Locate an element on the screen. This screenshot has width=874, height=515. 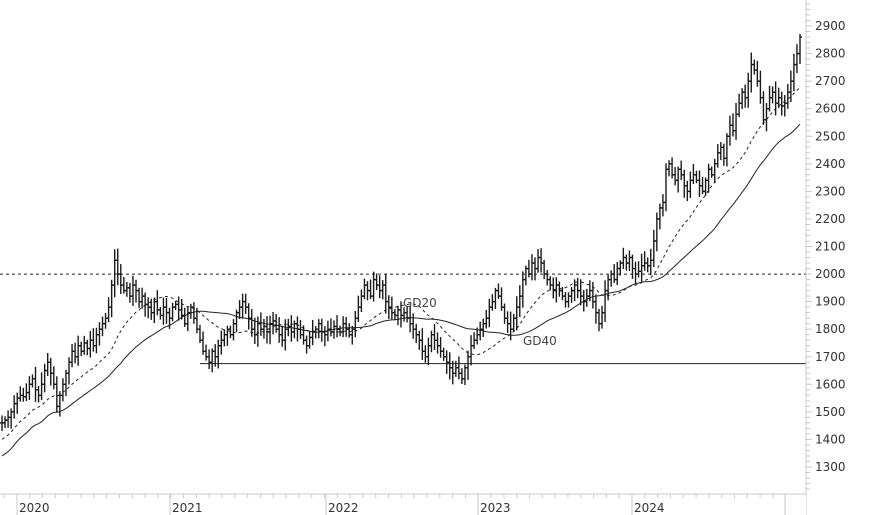
y-tick-label: 2800 is located at coordinates (830, 54).